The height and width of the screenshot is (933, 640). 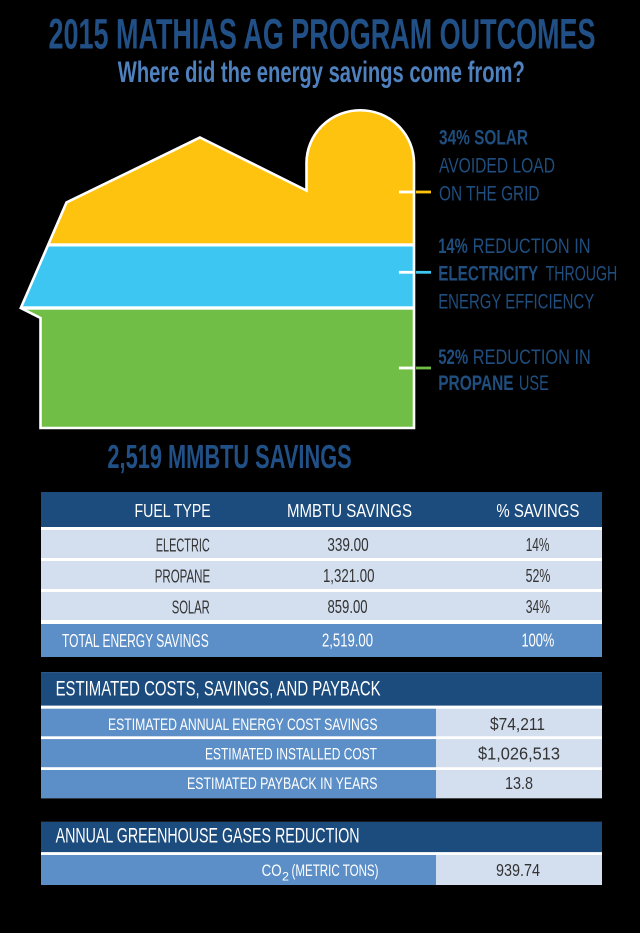 What do you see at coordinates (208, 836) in the screenshot?
I see `svg-text:ANNUAL GREENHOUSE GASES REDUCT: ANNUAL GREENHOUSE GASES REDUCTION` at bounding box center [208, 836].